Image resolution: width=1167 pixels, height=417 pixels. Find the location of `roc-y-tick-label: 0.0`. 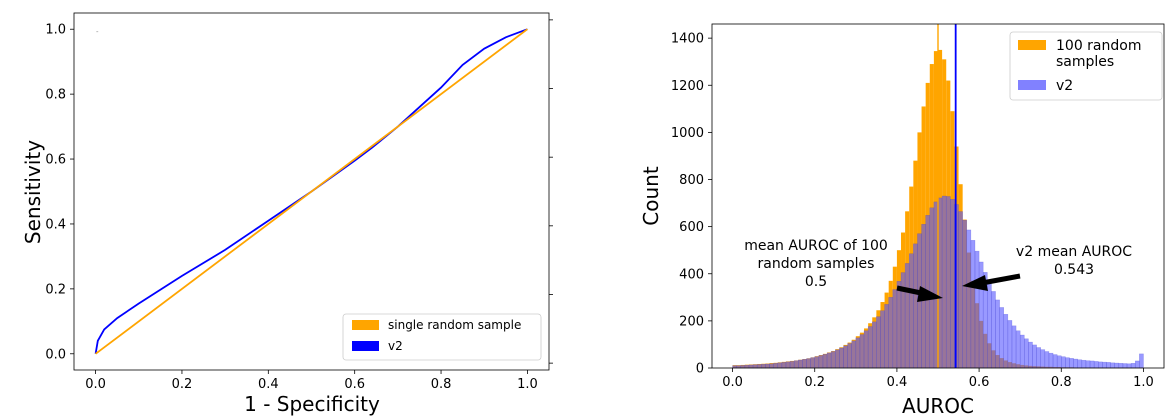

roc-y-tick-label: 0.0 is located at coordinates (55, 354).